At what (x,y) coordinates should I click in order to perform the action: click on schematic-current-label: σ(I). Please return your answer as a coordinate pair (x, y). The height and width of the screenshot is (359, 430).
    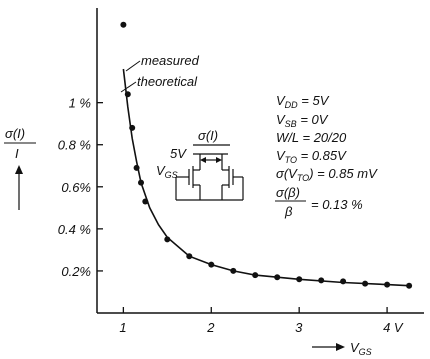
    Looking at the image, I should click on (208, 135).